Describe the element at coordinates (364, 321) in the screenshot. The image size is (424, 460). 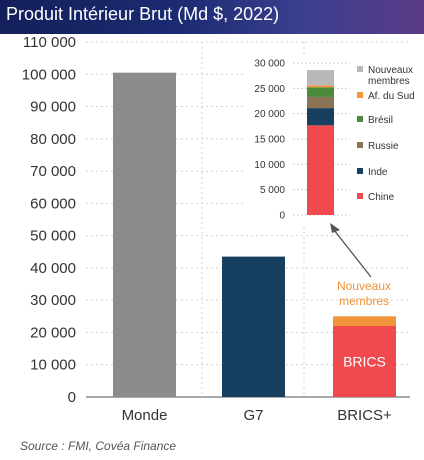
I see `bar-brics-nouveaux-membres` at that location.